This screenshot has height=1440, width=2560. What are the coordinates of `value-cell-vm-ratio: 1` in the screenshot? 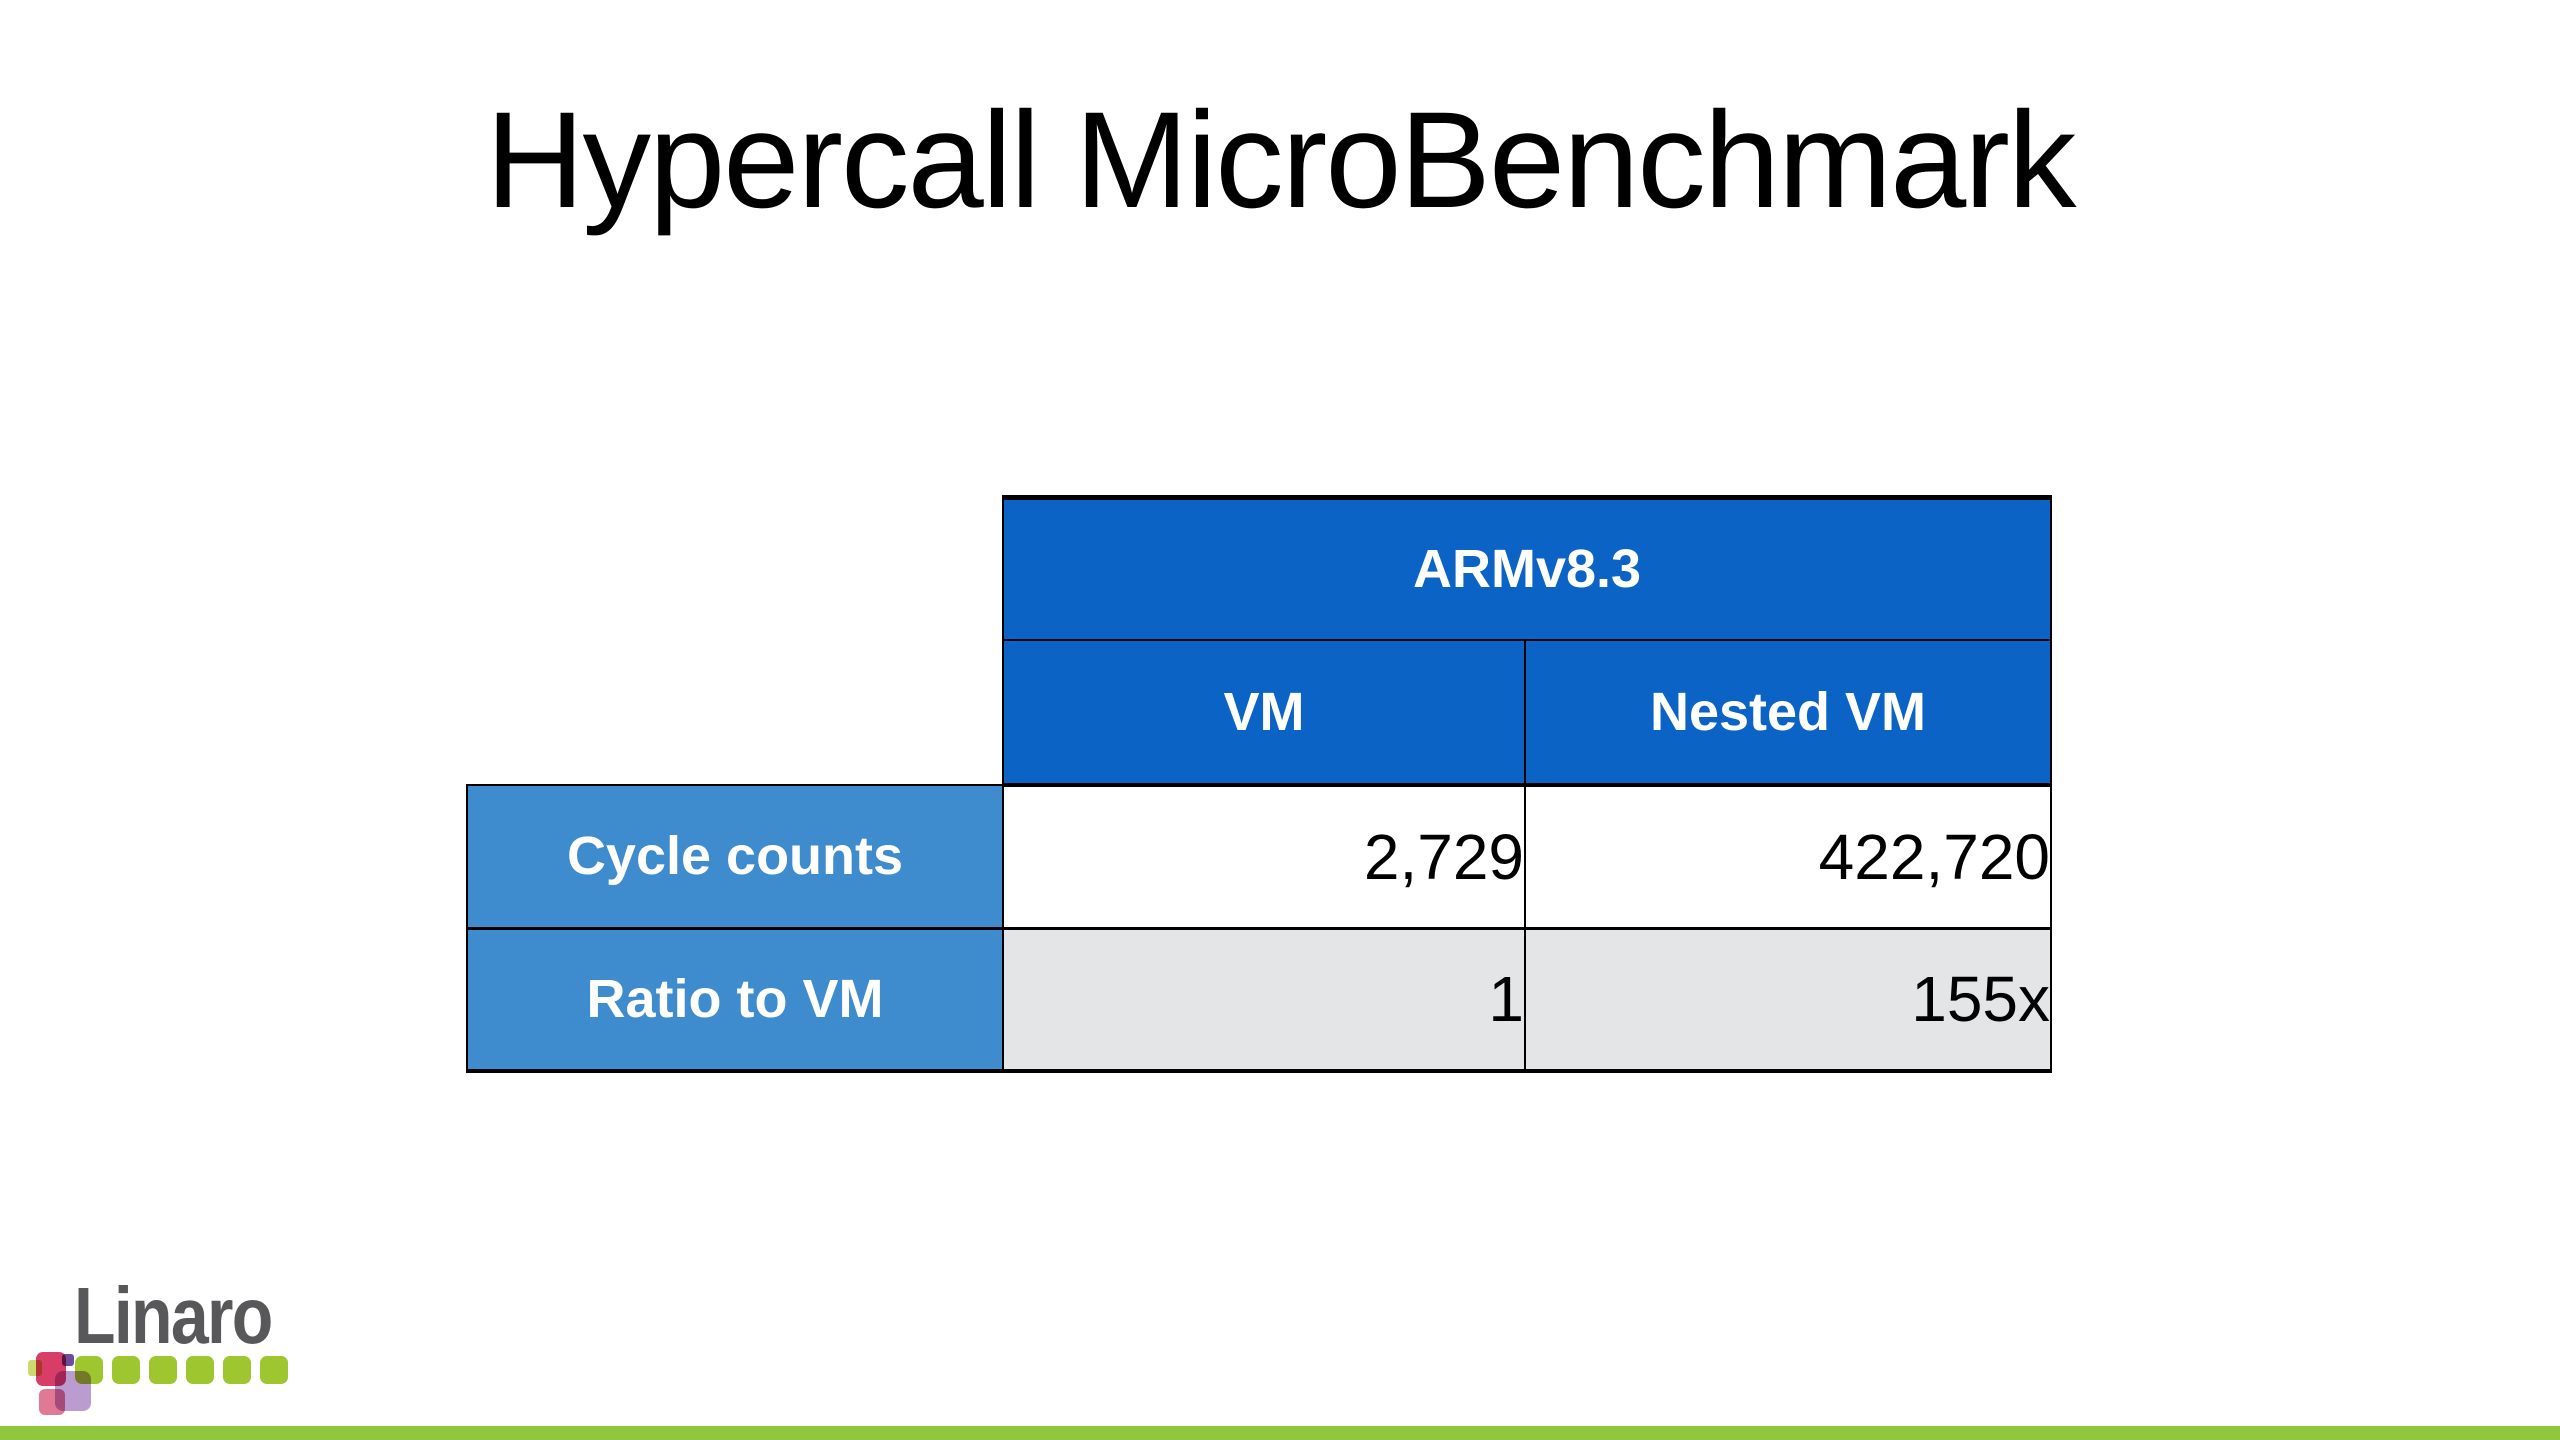 It's located at (1264, 1000).